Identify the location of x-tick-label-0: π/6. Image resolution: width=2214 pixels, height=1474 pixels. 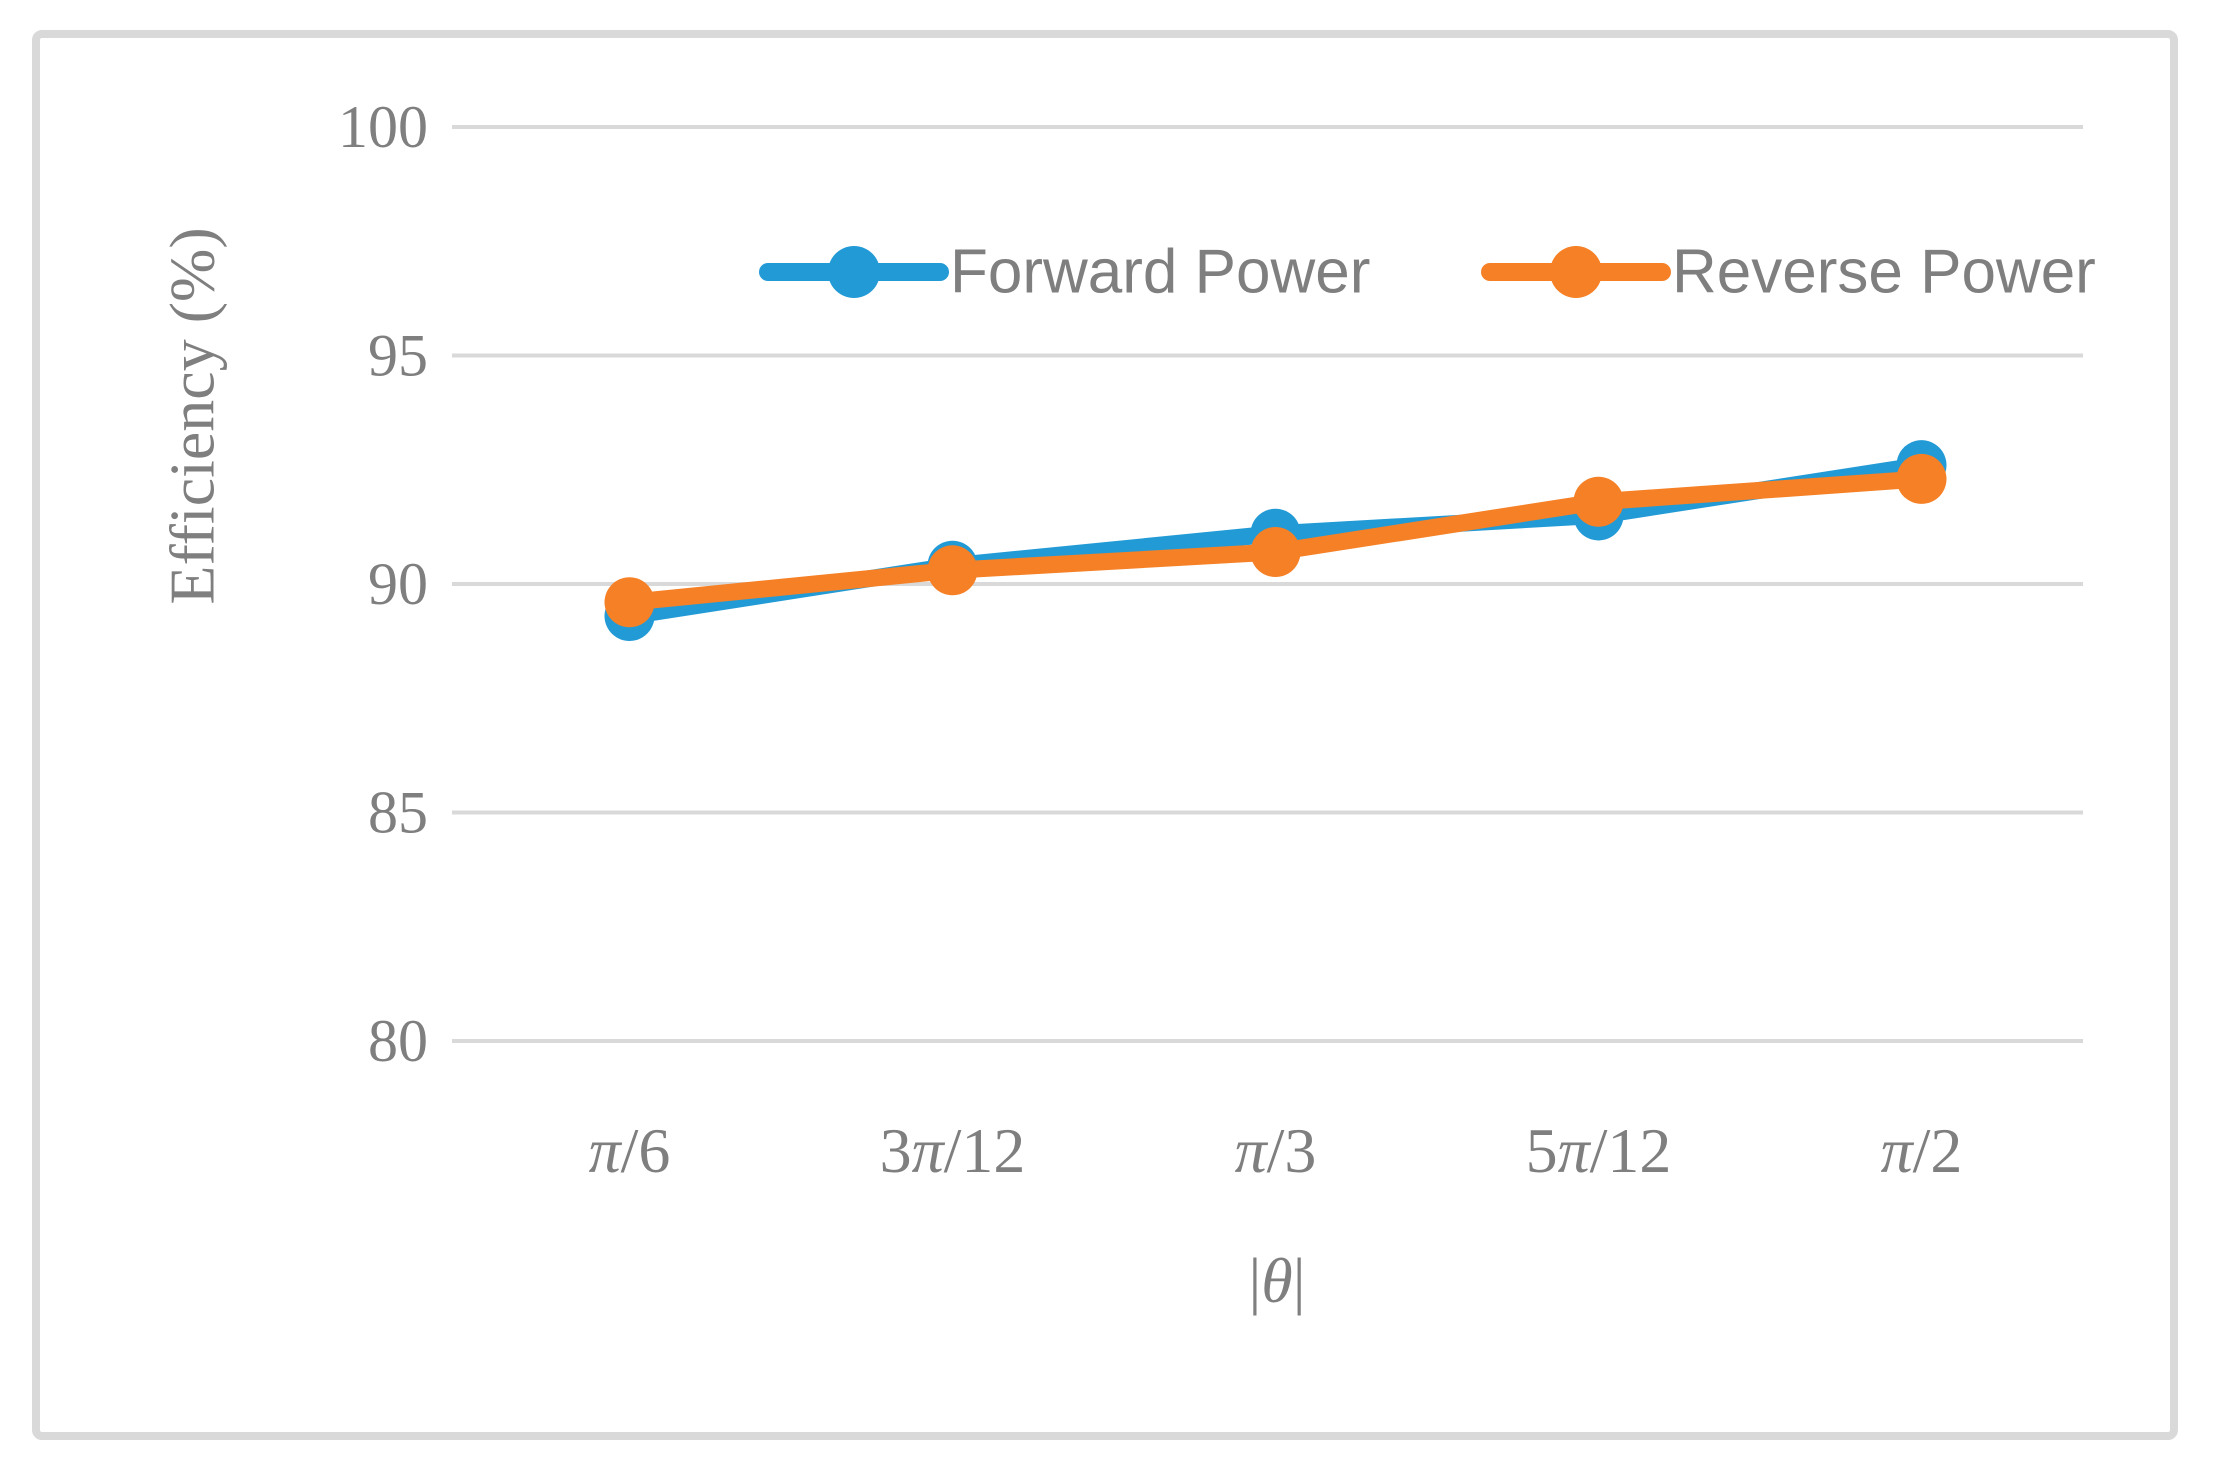
(630, 1150).